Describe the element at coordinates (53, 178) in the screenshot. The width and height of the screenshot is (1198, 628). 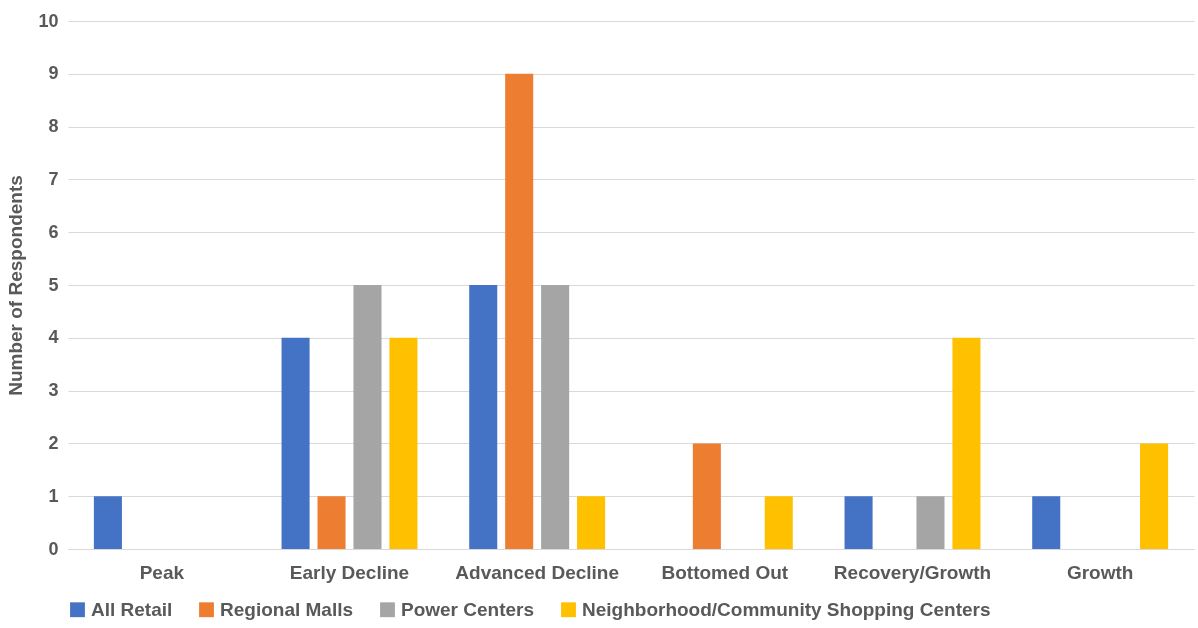
I see `y-tick-label: 7` at that location.